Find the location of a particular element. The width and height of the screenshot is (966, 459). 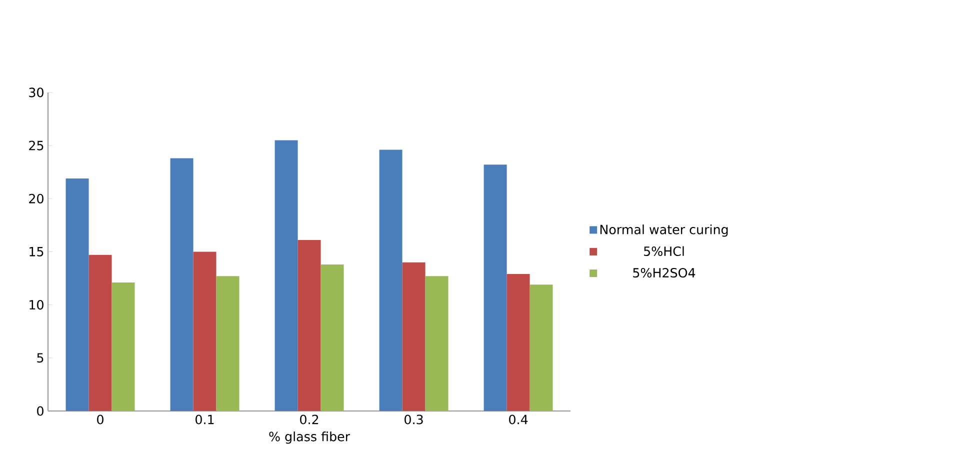

text: 5%H2SO4 is located at coordinates (664, 273).